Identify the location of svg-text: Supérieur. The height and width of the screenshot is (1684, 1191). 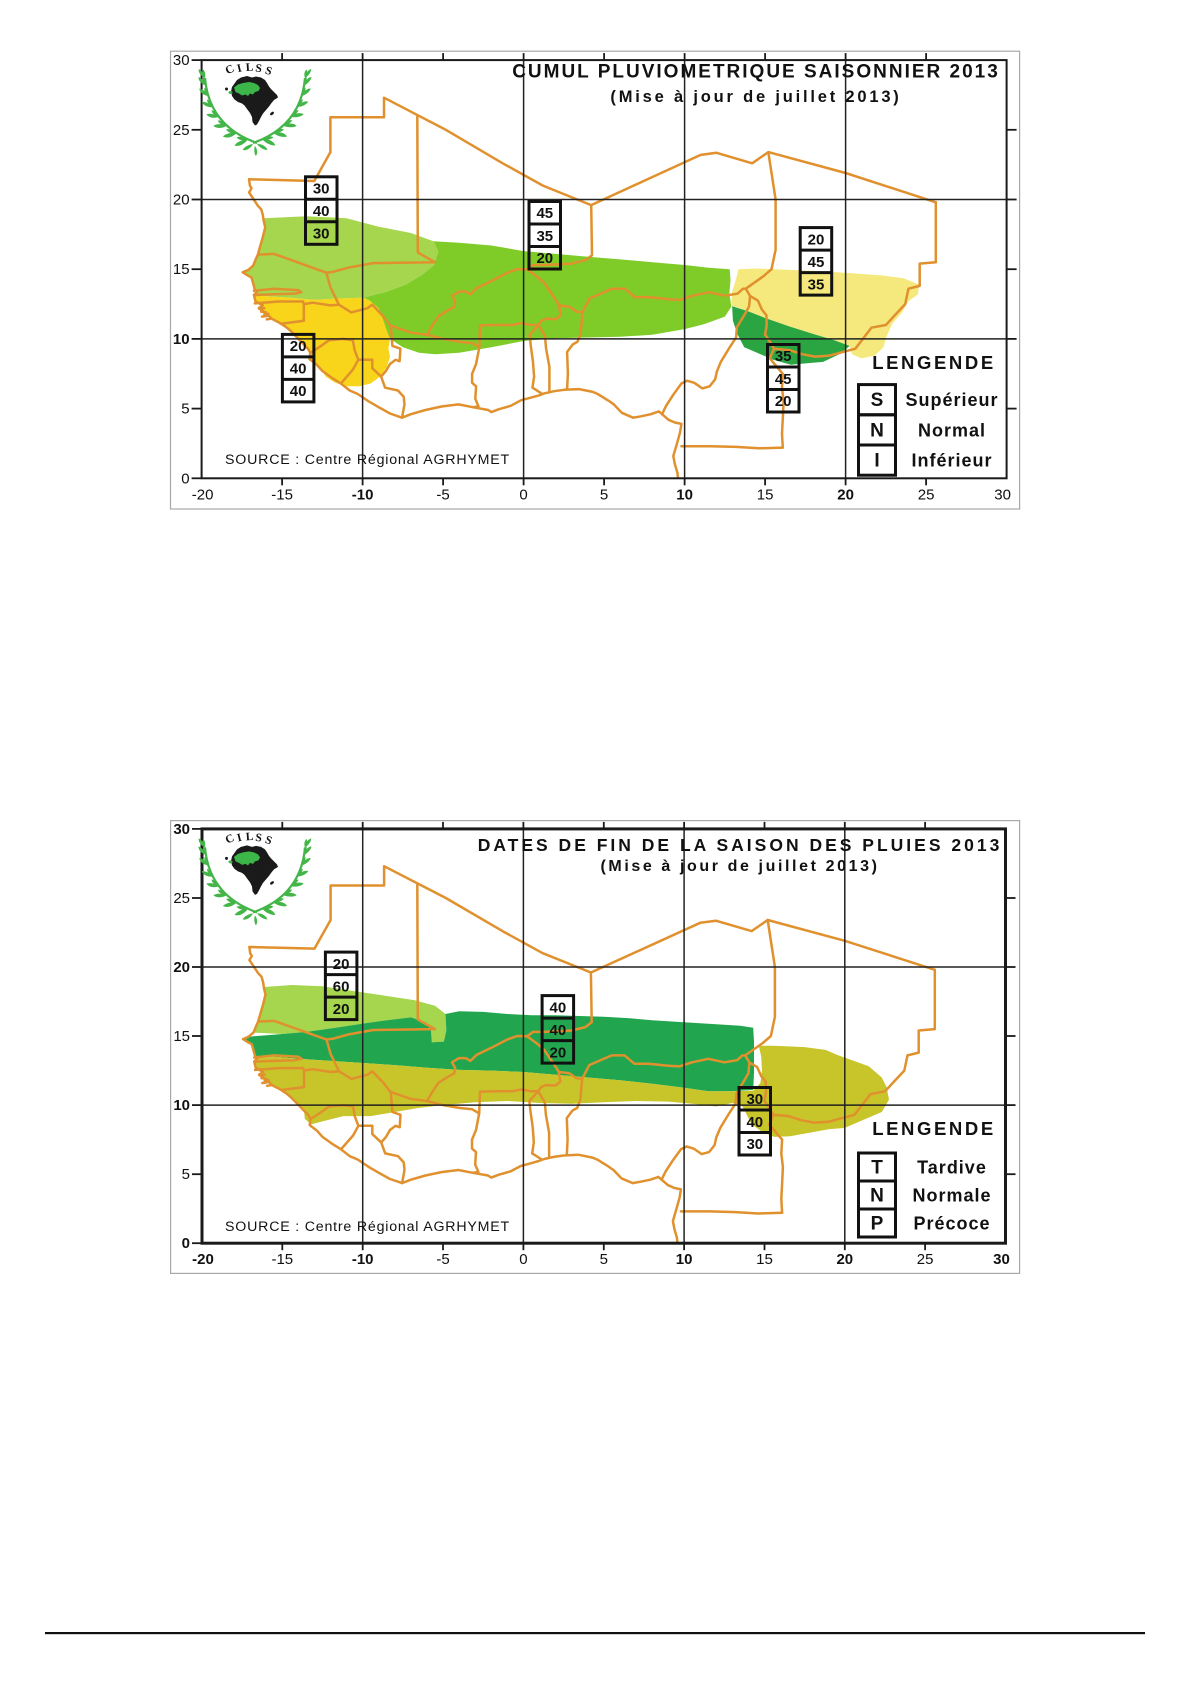
(951, 400).